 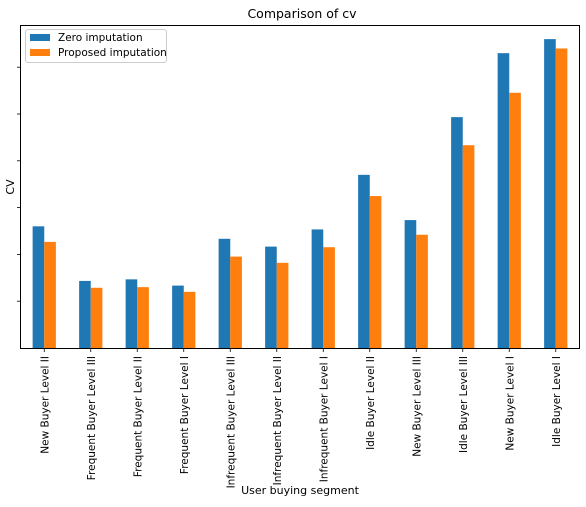 I want to click on bar-proposed-imputation-frequent-buyer-level-ii, so click(x=143, y=317).